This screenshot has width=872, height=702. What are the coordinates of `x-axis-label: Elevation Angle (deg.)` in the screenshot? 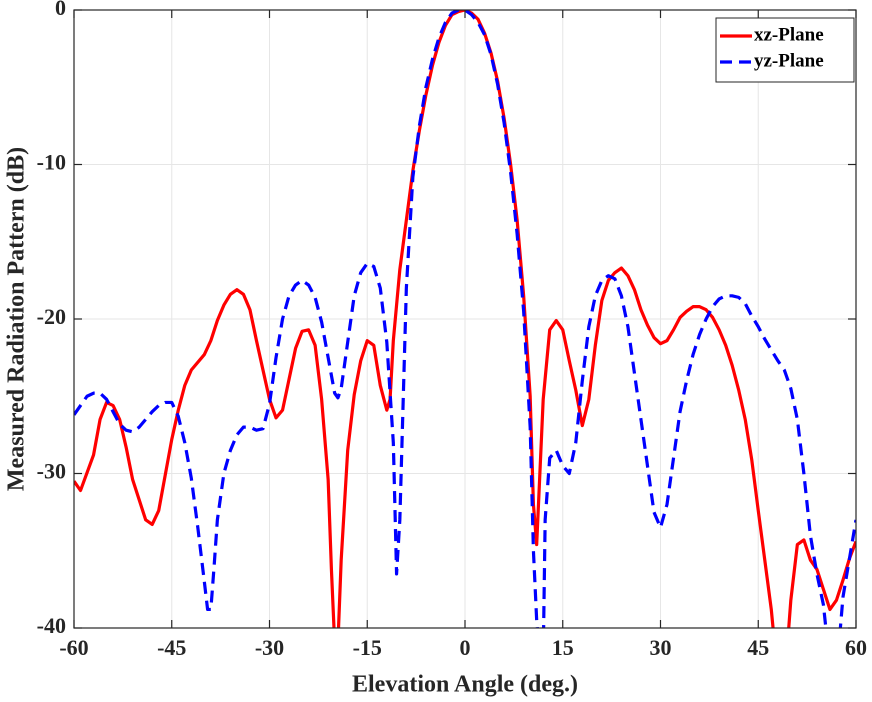 It's located at (465, 685).